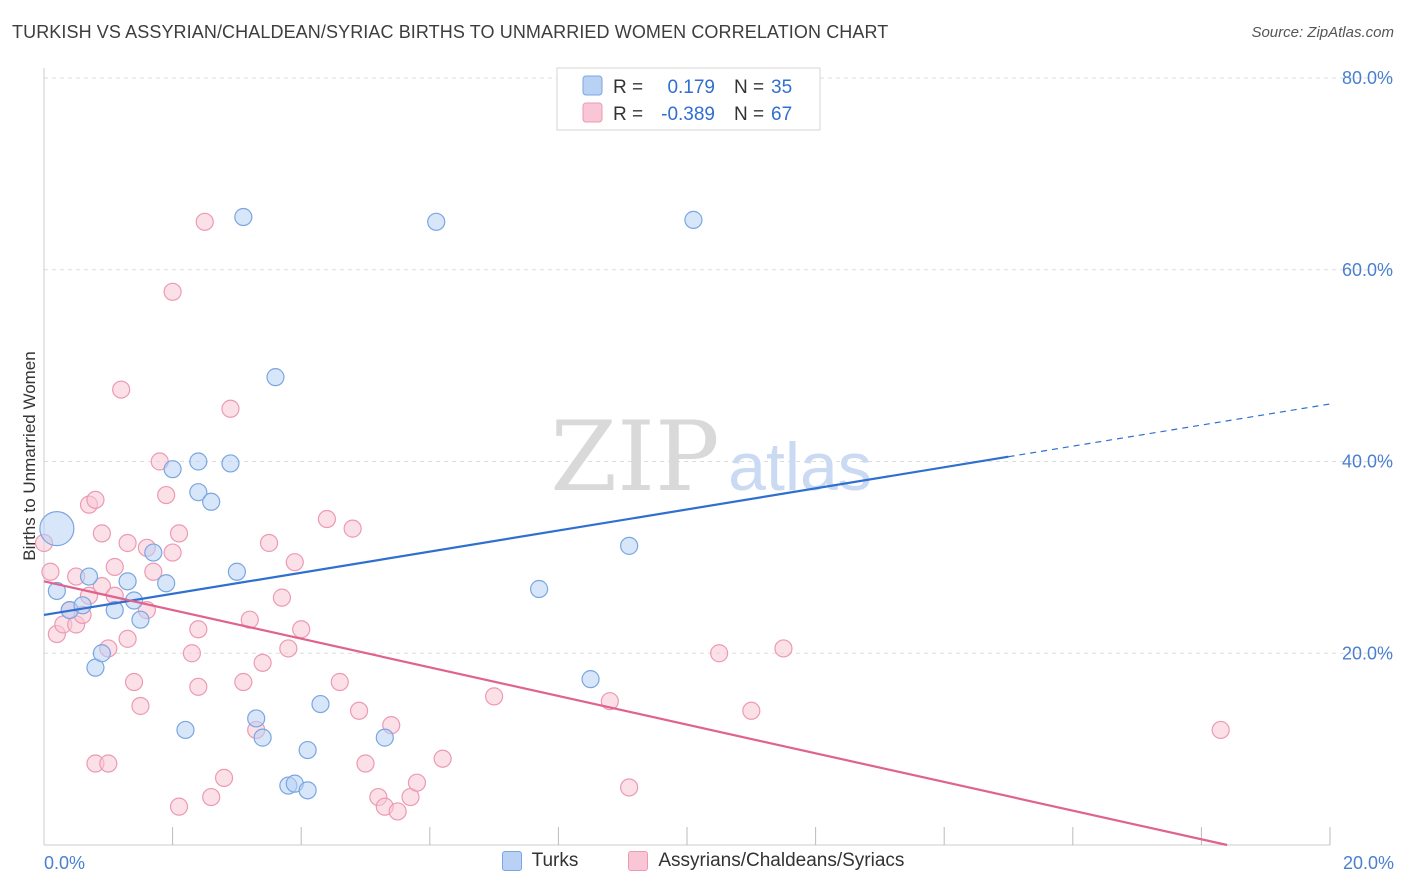 The width and height of the screenshot is (1406, 892). Describe the element at coordinates (781, 87) in the screenshot. I see `legend-n-value-turks: 35` at that location.